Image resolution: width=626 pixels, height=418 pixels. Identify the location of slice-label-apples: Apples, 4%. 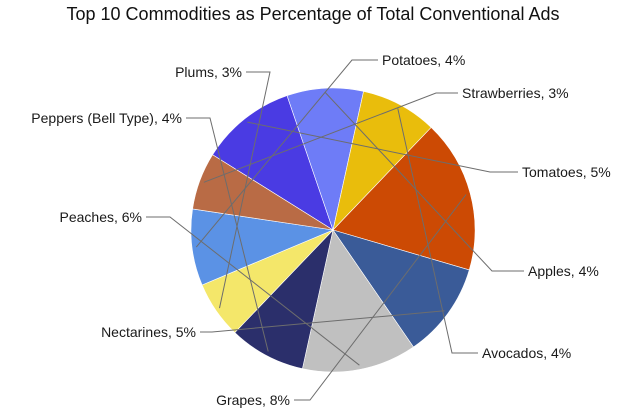
(563, 271).